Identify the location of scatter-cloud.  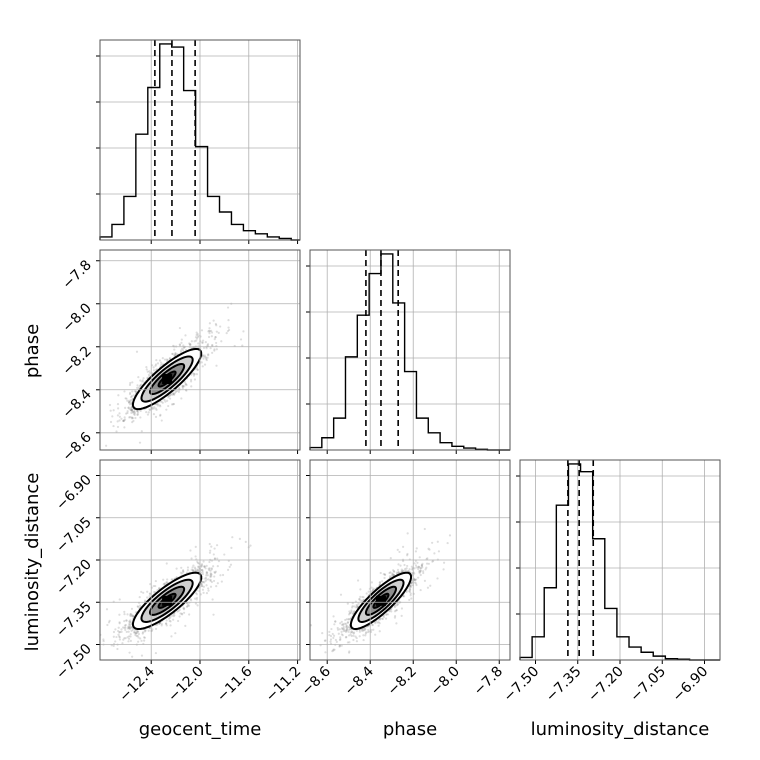
(176, 603).